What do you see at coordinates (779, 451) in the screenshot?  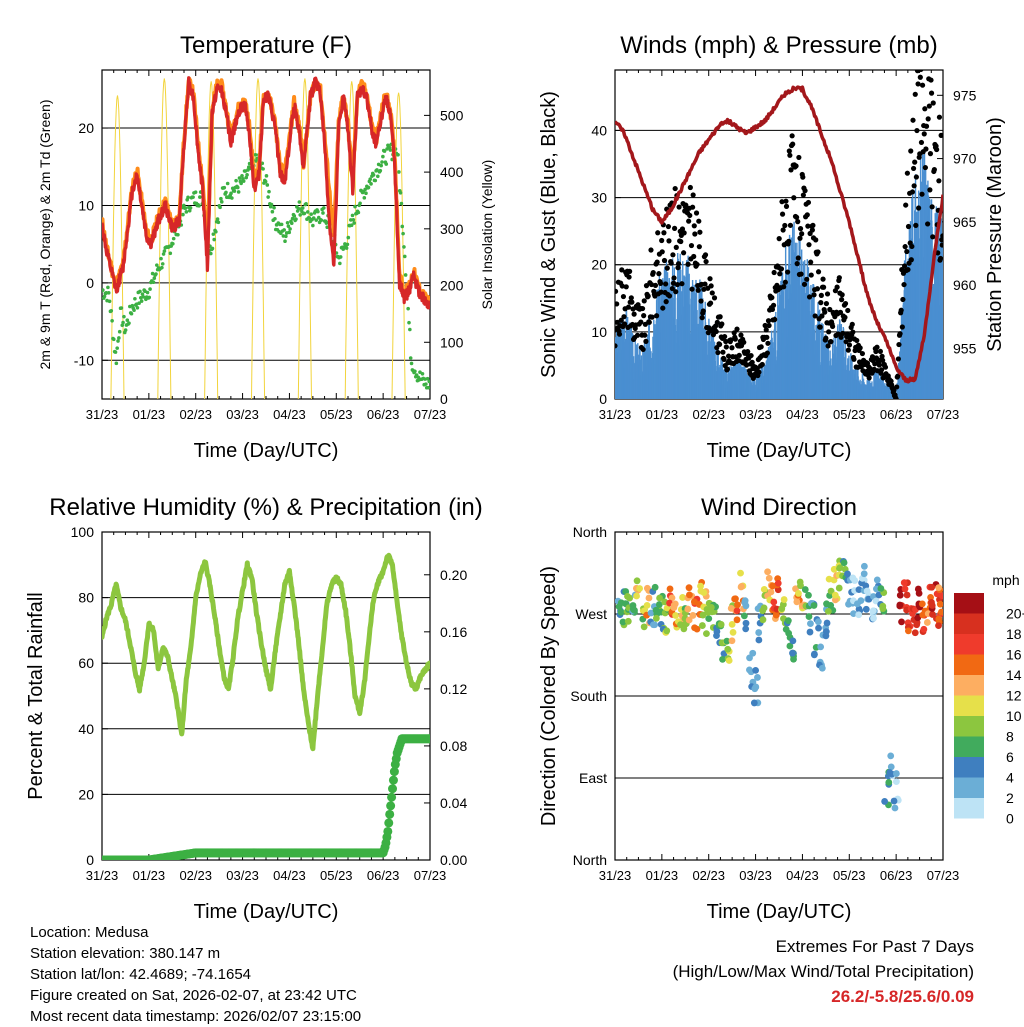 I see `winds-xlabel: Time (Day/UTC)` at bounding box center [779, 451].